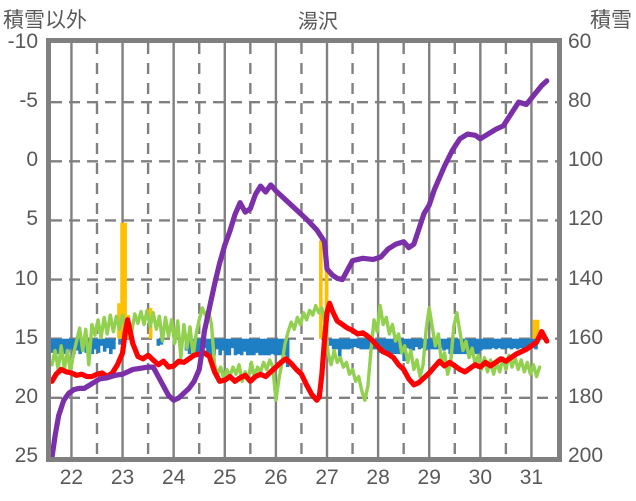 The height and width of the screenshot is (501, 636). Describe the element at coordinates (26, 396) in the screenshot. I see `y-axis-tick-left: 20` at that location.